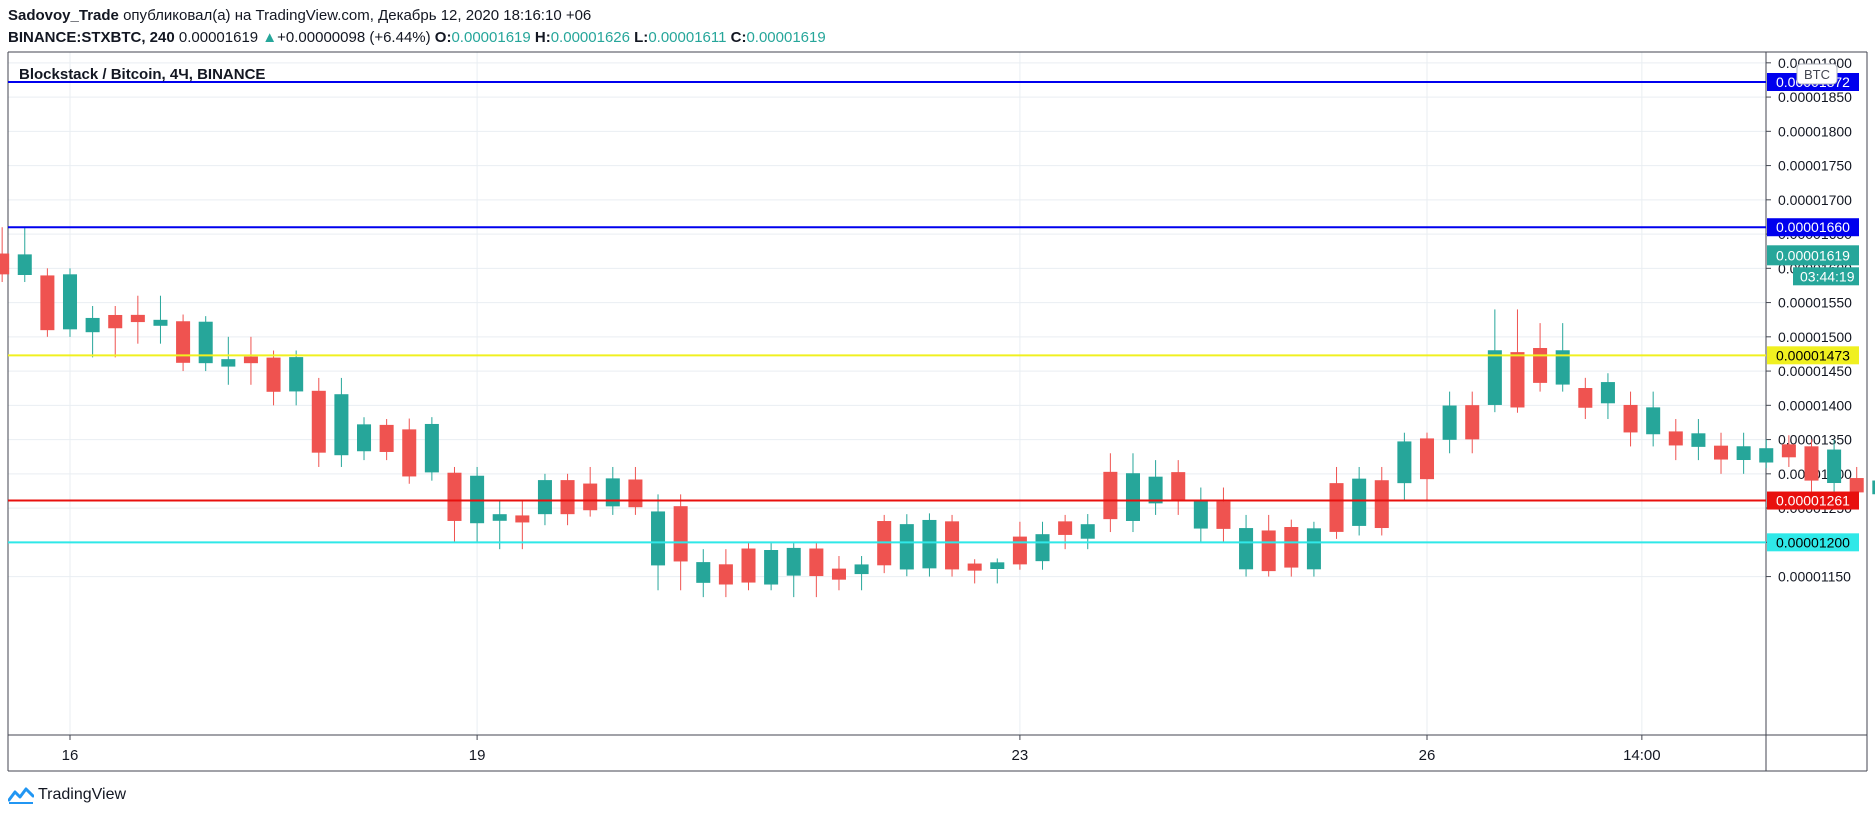 The height and width of the screenshot is (818, 1875). I want to click on x-tick-label: 23, so click(1020, 755).